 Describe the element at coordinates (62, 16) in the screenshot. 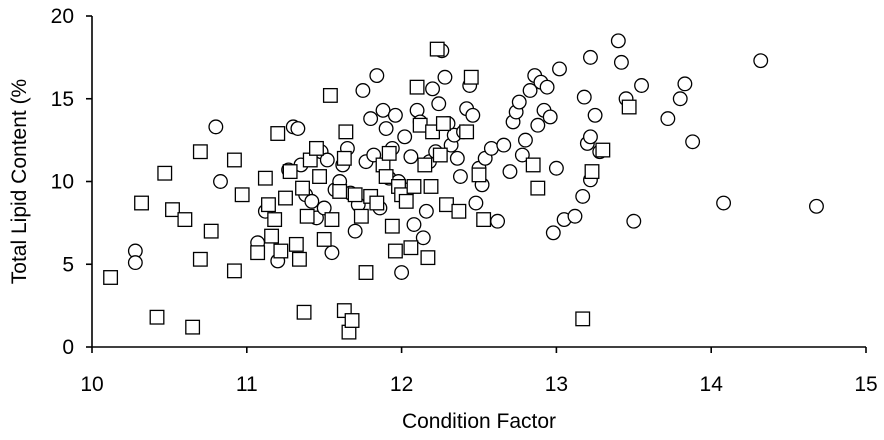

I see `y-tick-label: 20` at that location.